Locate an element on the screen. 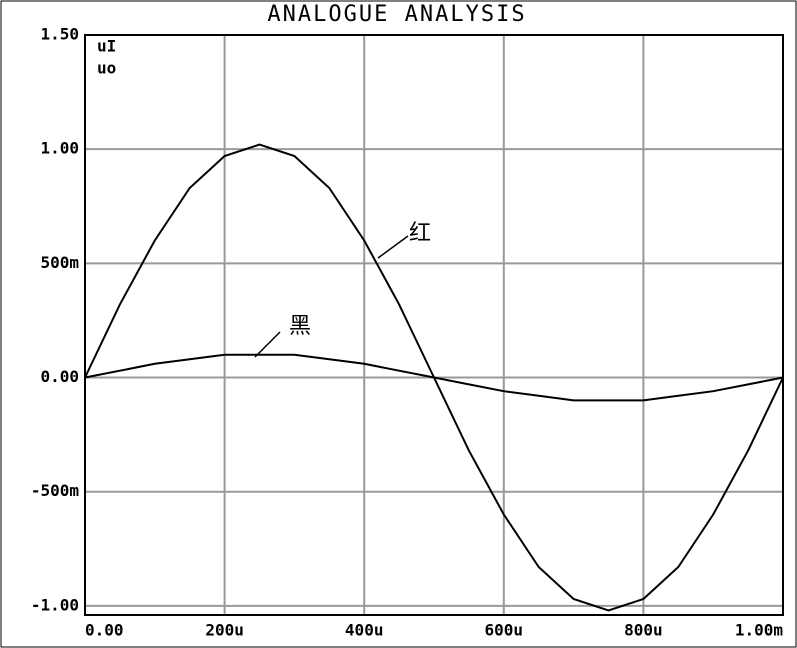 This screenshot has height=648, width=797. x-tick-label: 0.00 is located at coordinates (104, 630).